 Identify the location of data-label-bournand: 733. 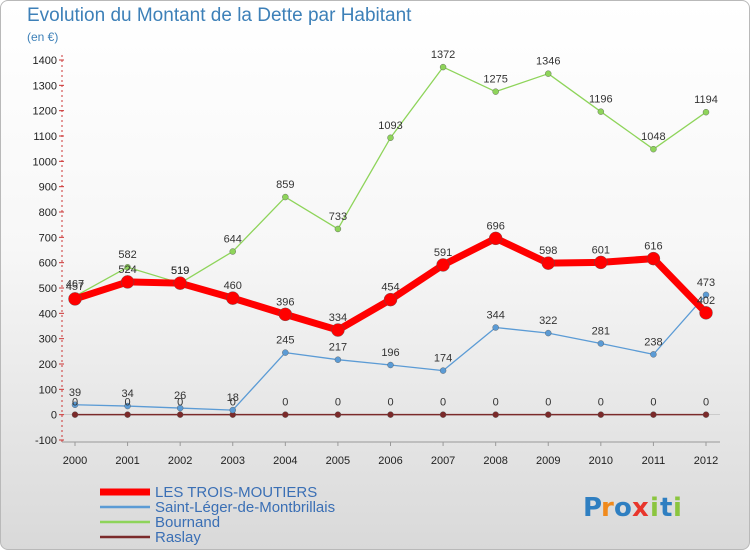
(338, 217).